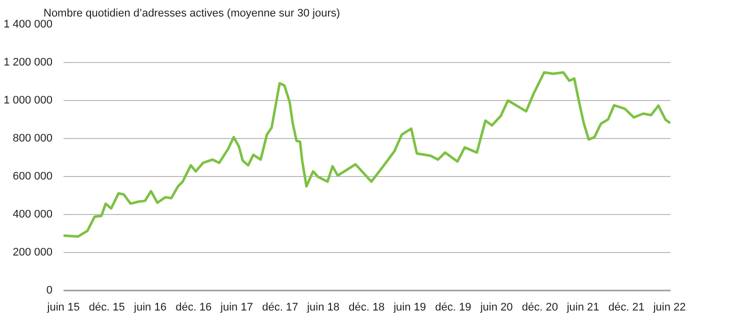  Describe the element at coordinates (106, 308) in the screenshot. I see `x-tick-label: déc. 15` at that location.